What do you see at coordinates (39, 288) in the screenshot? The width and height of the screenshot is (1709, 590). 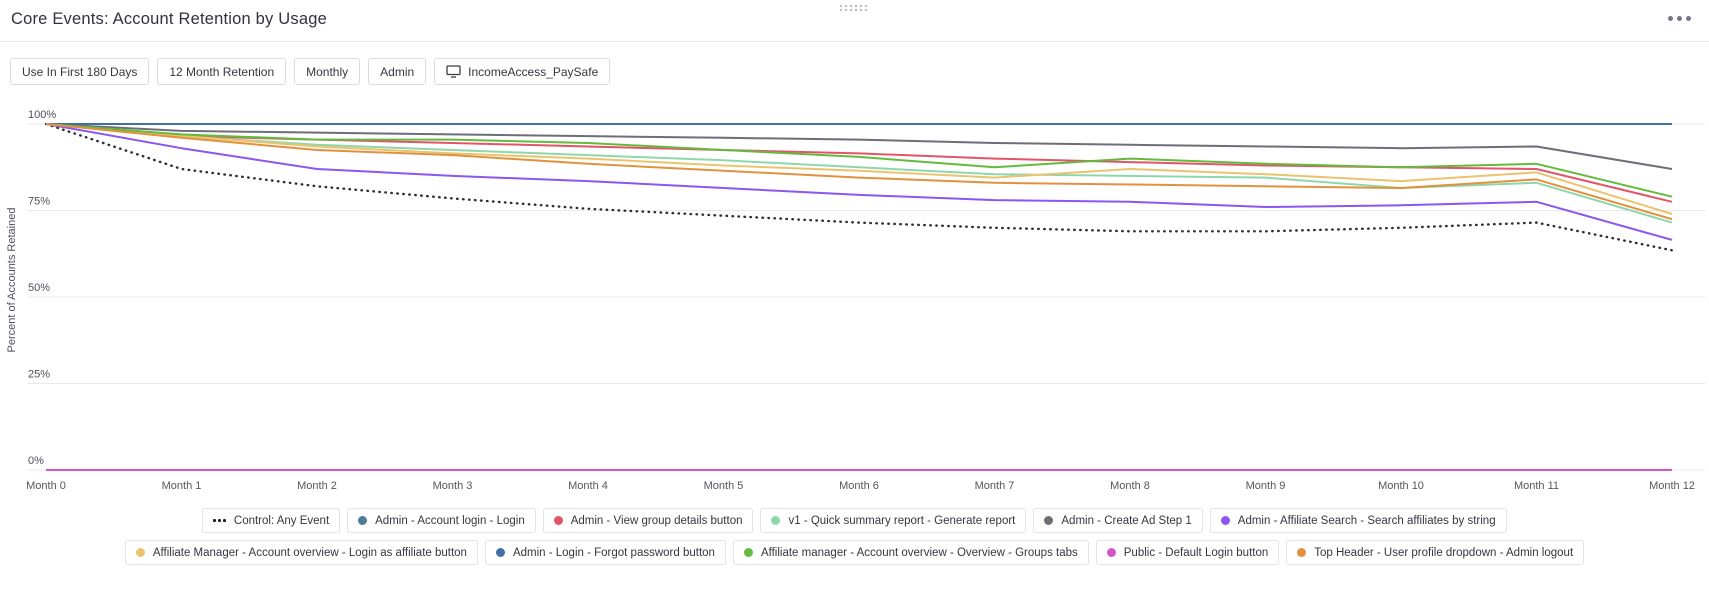 I see `y-axis-tick-label: 50%` at bounding box center [39, 288].